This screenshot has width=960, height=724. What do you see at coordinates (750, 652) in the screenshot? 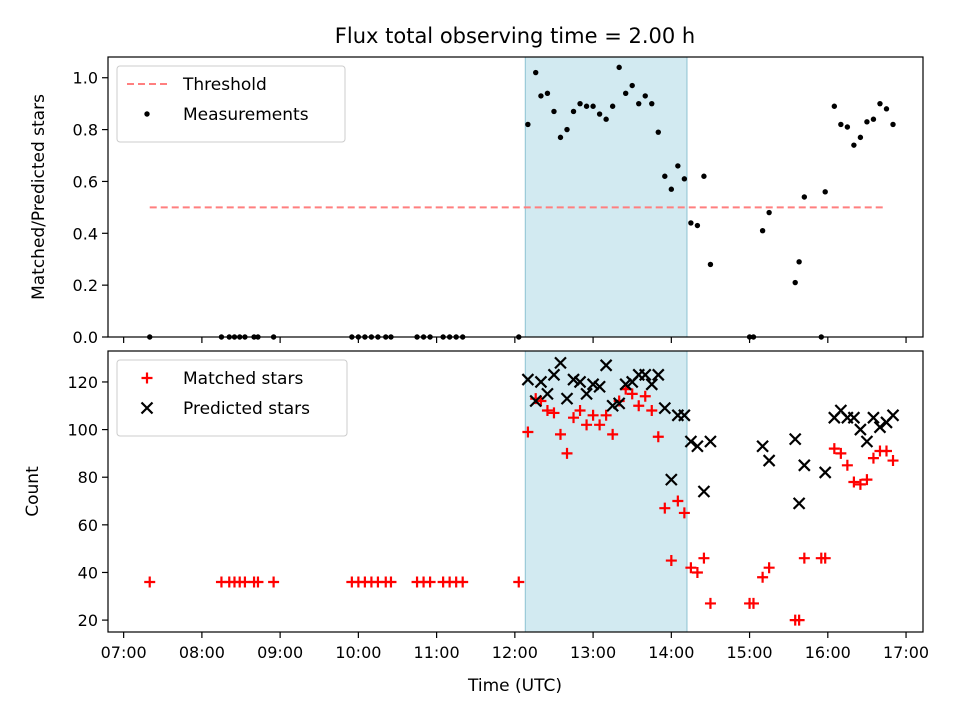
I see `x-tick-label: 15:00` at bounding box center [750, 652].